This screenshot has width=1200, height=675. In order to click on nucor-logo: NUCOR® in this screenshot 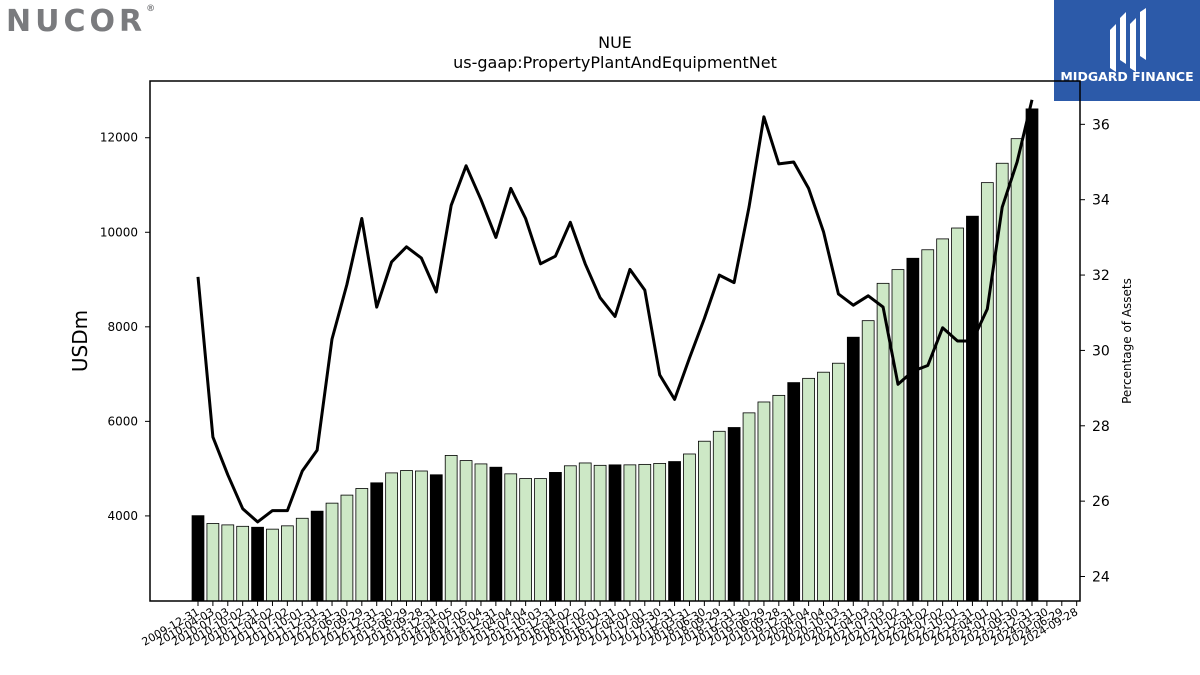, I will do `click(80, 21)`.